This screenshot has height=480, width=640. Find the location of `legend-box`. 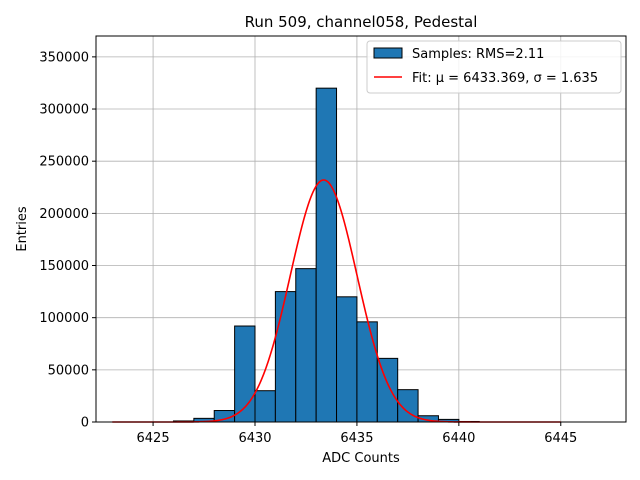

legend-box is located at coordinates (494, 67).